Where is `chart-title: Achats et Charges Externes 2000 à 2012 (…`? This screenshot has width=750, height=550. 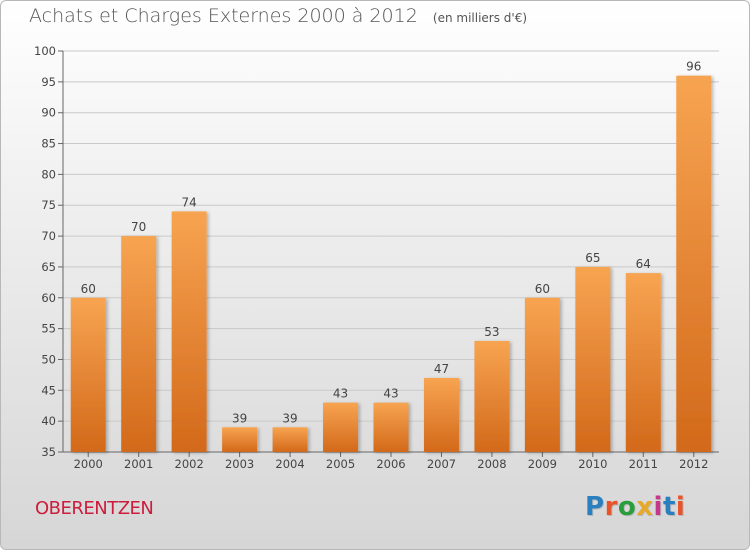
chart-title: Achats et Charges Externes 2000 à 2012 (… is located at coordinates (278, 16).